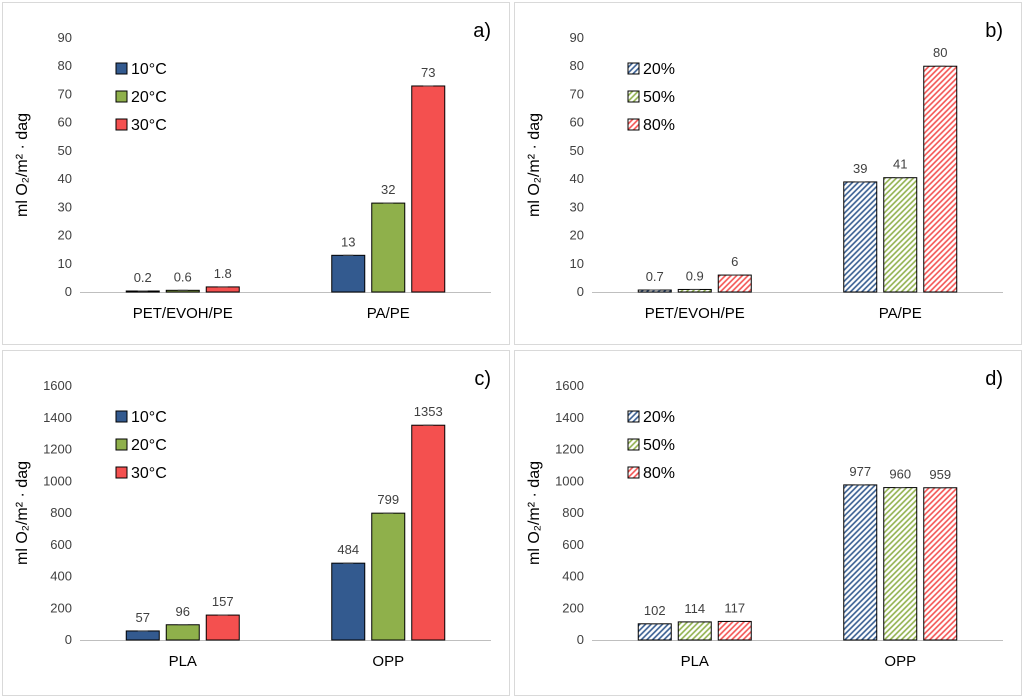 The height and width of the screenshot is (698, 1024). I want to click on bar-10°C-PA/PE, so click(348, 273).